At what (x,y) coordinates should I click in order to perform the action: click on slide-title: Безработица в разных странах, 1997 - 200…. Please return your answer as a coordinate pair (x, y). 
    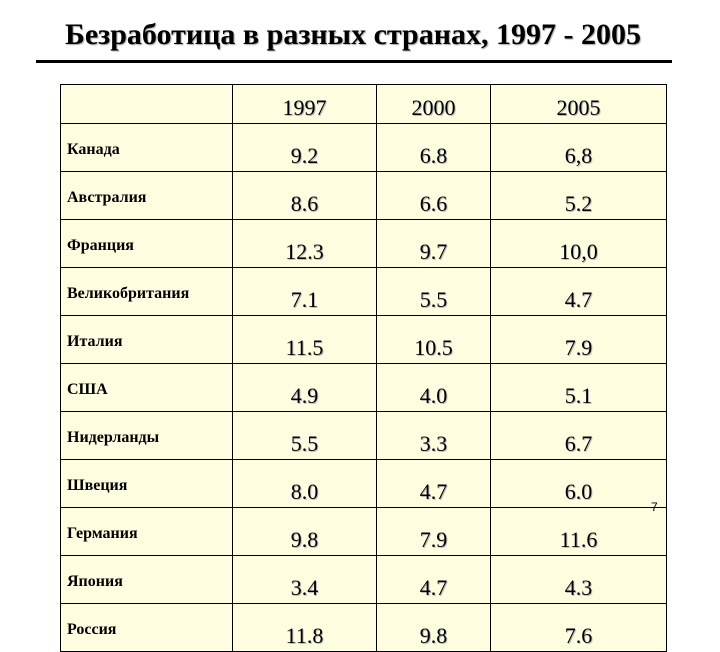
    Looking at the image, I should click on (353, 34).